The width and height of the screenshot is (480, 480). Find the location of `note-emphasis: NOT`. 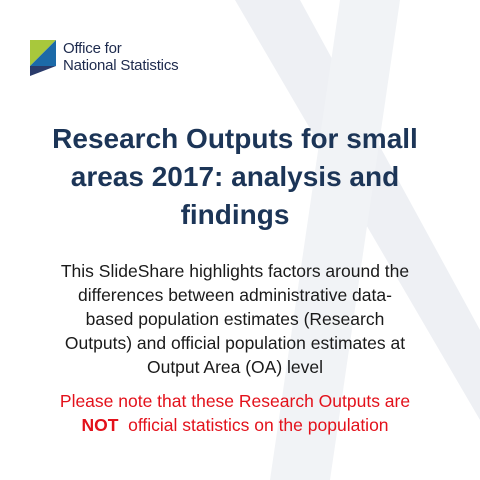

note-emphasis: NOT is located at coordinates (100, 425).